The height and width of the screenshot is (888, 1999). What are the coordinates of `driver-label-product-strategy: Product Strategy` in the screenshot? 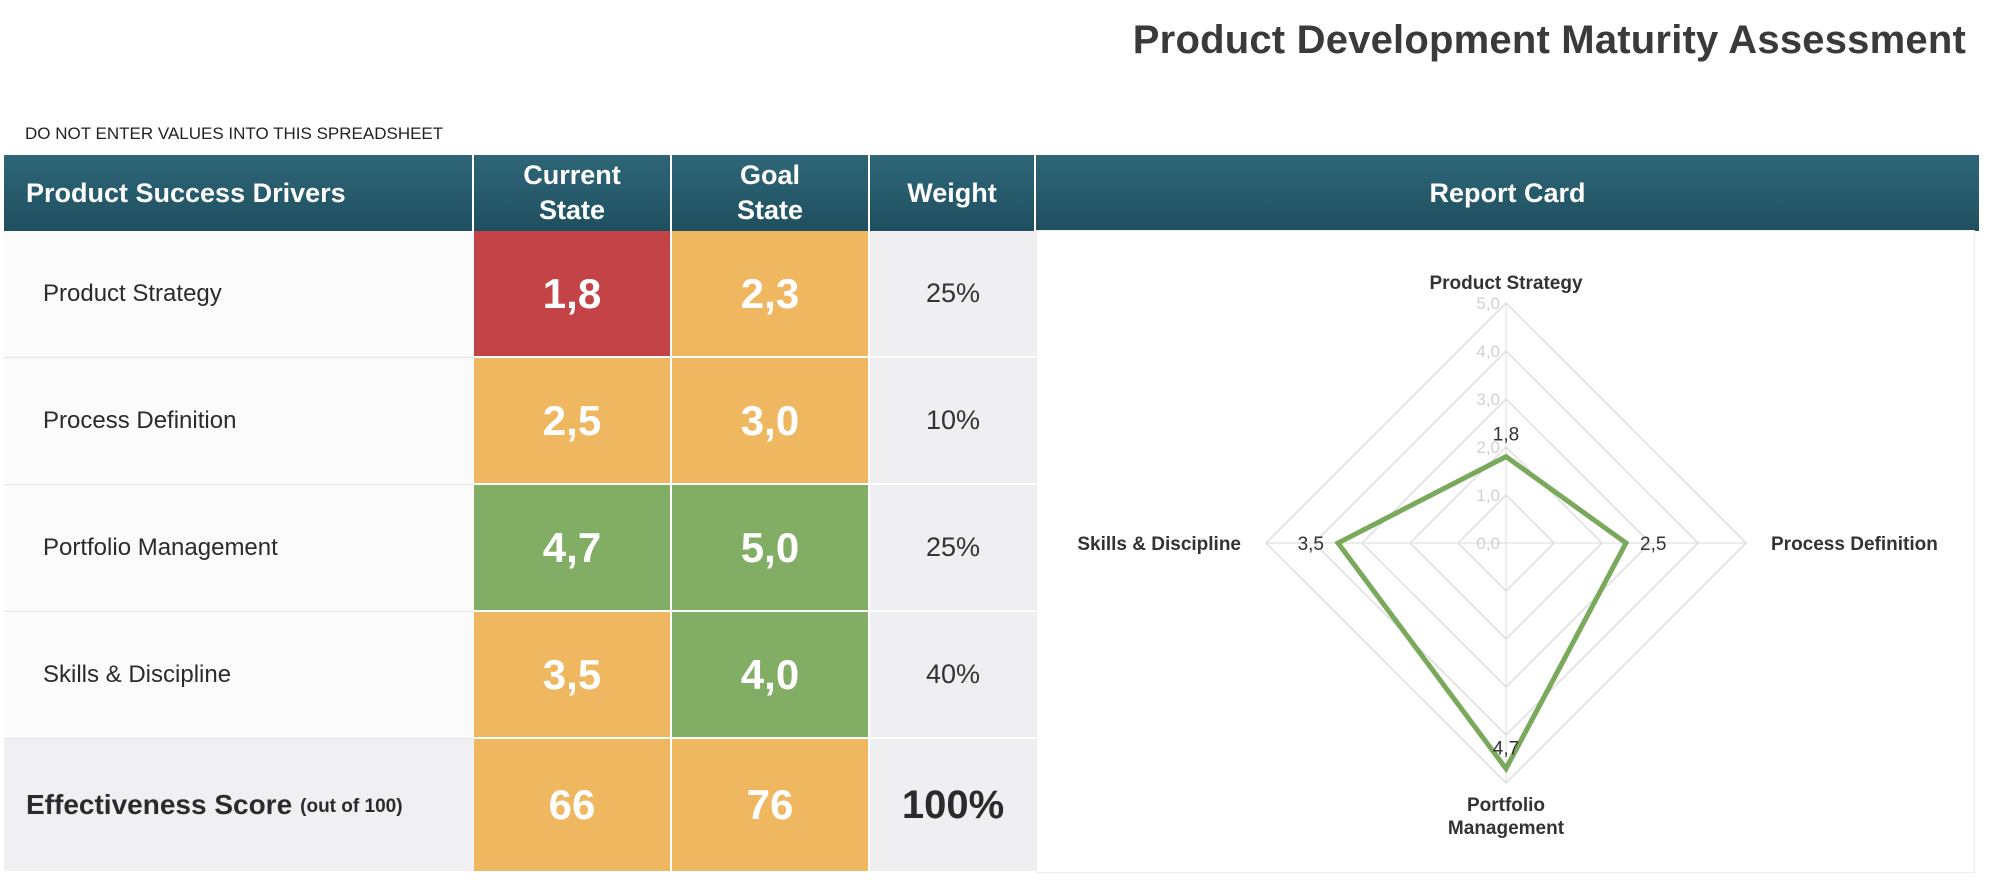 It's located at (239, 294).